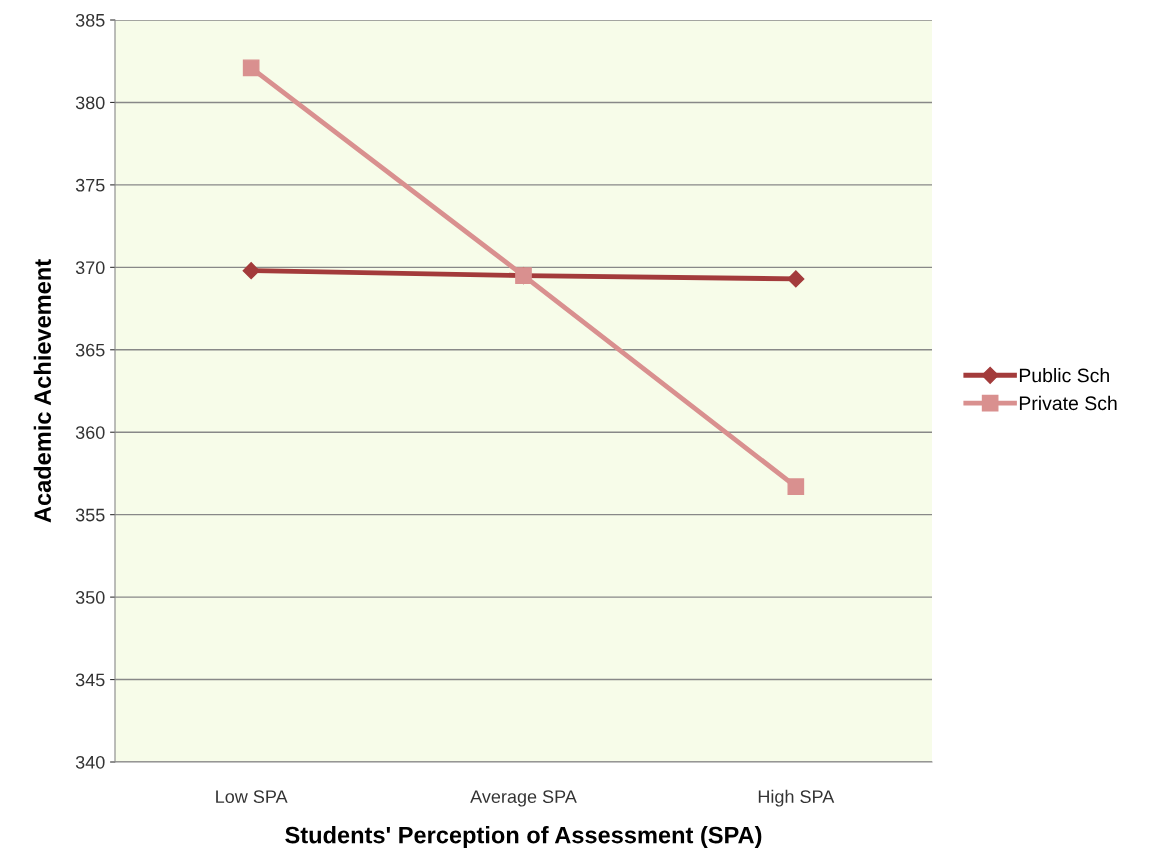  Describe the element at coordinates (90, 680) in the screenshot. I see `y-tick-label: 345` at that location.